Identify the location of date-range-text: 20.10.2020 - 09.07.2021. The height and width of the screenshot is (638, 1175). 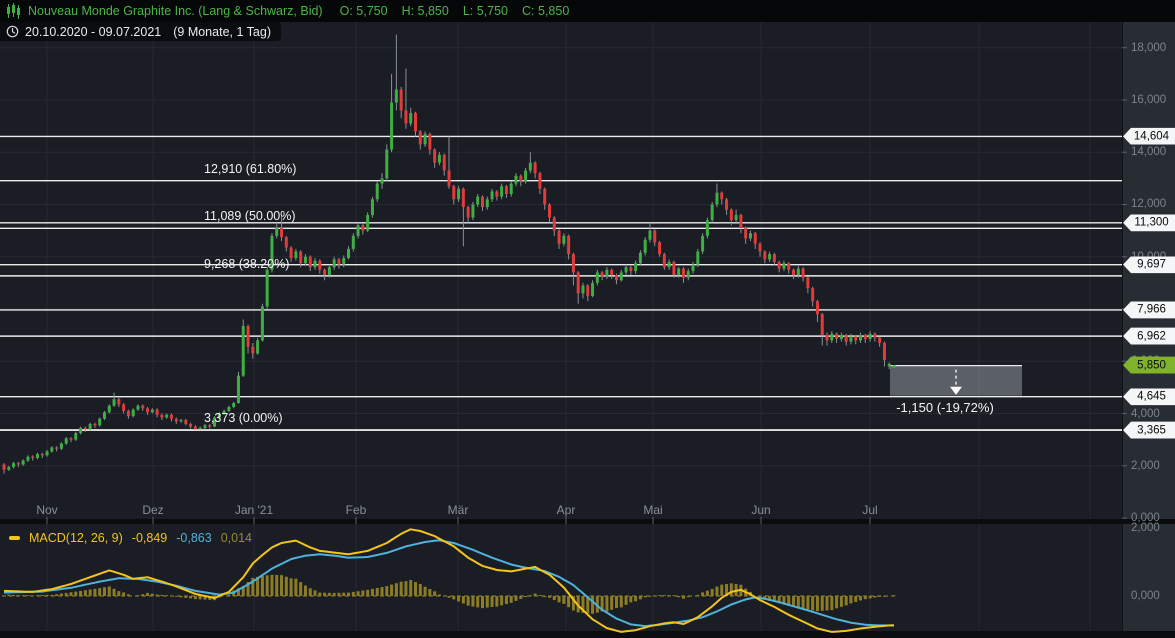
(93, 31).